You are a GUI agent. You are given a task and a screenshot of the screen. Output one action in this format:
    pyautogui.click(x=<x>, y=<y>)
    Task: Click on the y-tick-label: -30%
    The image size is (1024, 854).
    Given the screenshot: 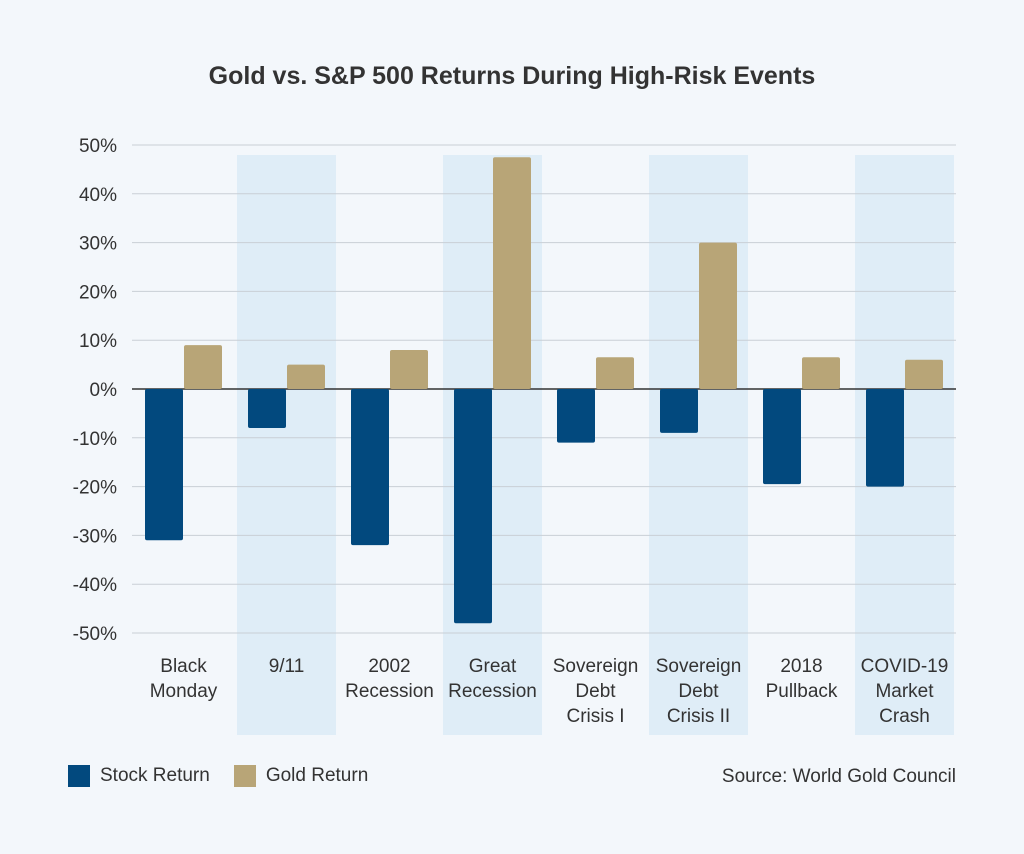 What is the action you would take?
    pyautogui.click(x=95, y=536)
    